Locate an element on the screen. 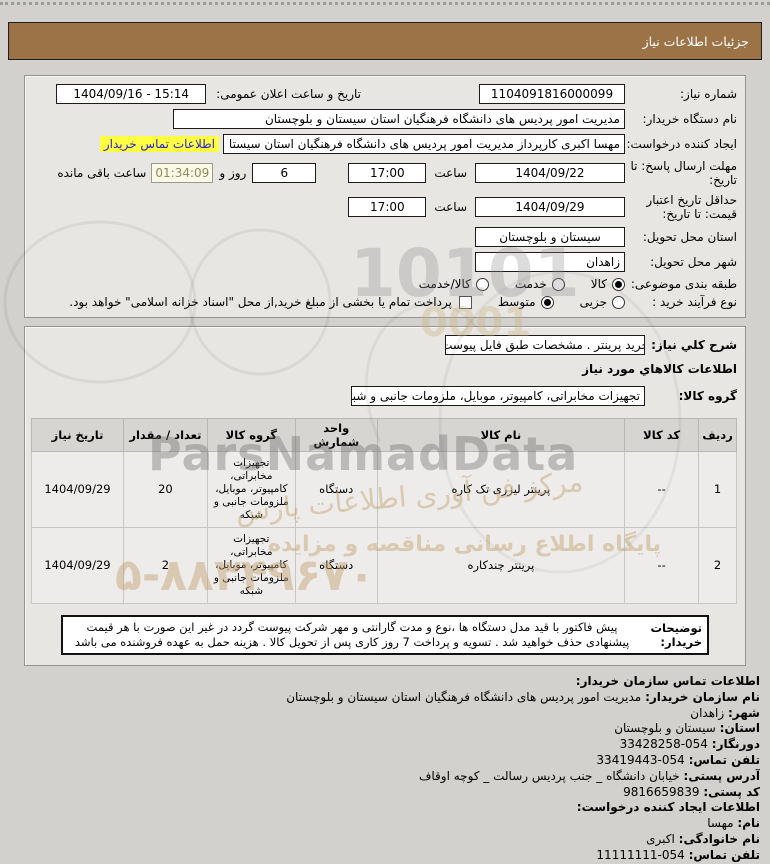 The image size is (770, 864). column-header: نام کالا is located at coordinates (501, 435).